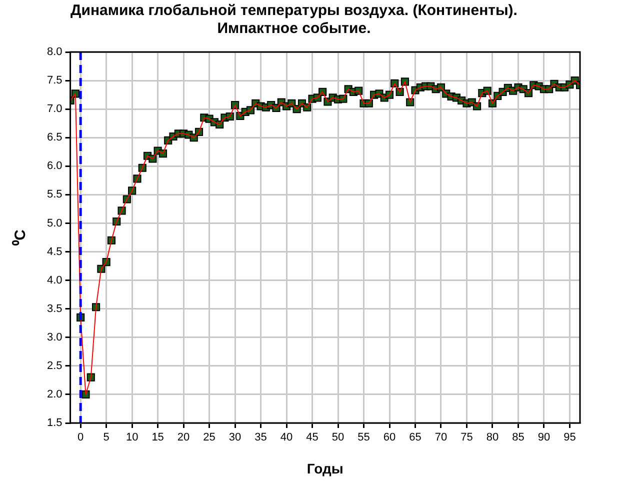 This screenshot has width=620, height=488. Describe the element at coordinates (466, 438) in the screenshot. I see `x-tick-label: 75` at that location.